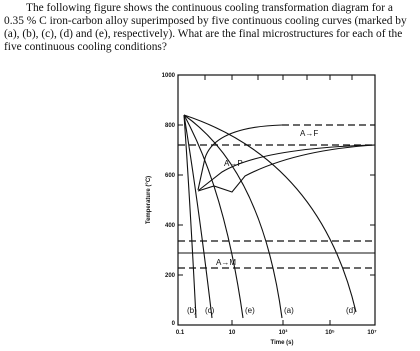  Describe the element at coordinates (233, 163) in the screenshot. I see `region-label: A→P` at that location.